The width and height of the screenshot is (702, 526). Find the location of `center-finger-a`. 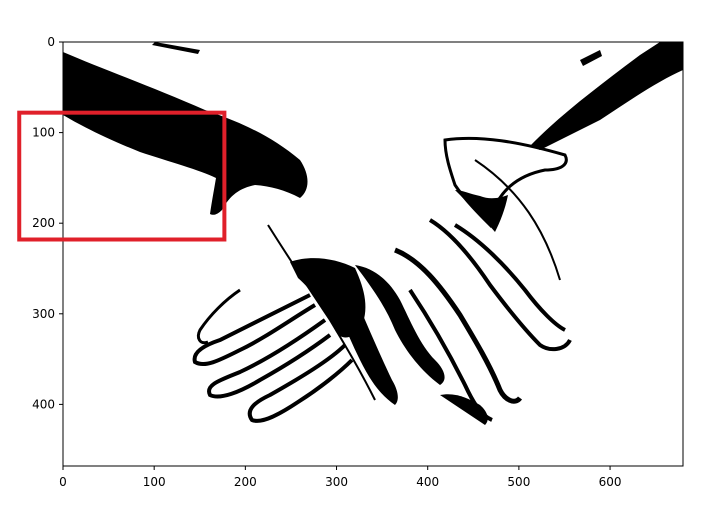

center-finger-a is located at coordinates (359, 335).